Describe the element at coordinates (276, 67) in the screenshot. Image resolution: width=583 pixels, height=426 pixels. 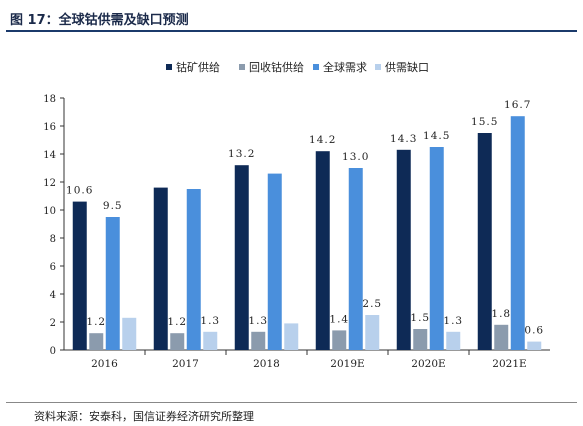
I see `legend-label-1: 回收钴供给` at that location.